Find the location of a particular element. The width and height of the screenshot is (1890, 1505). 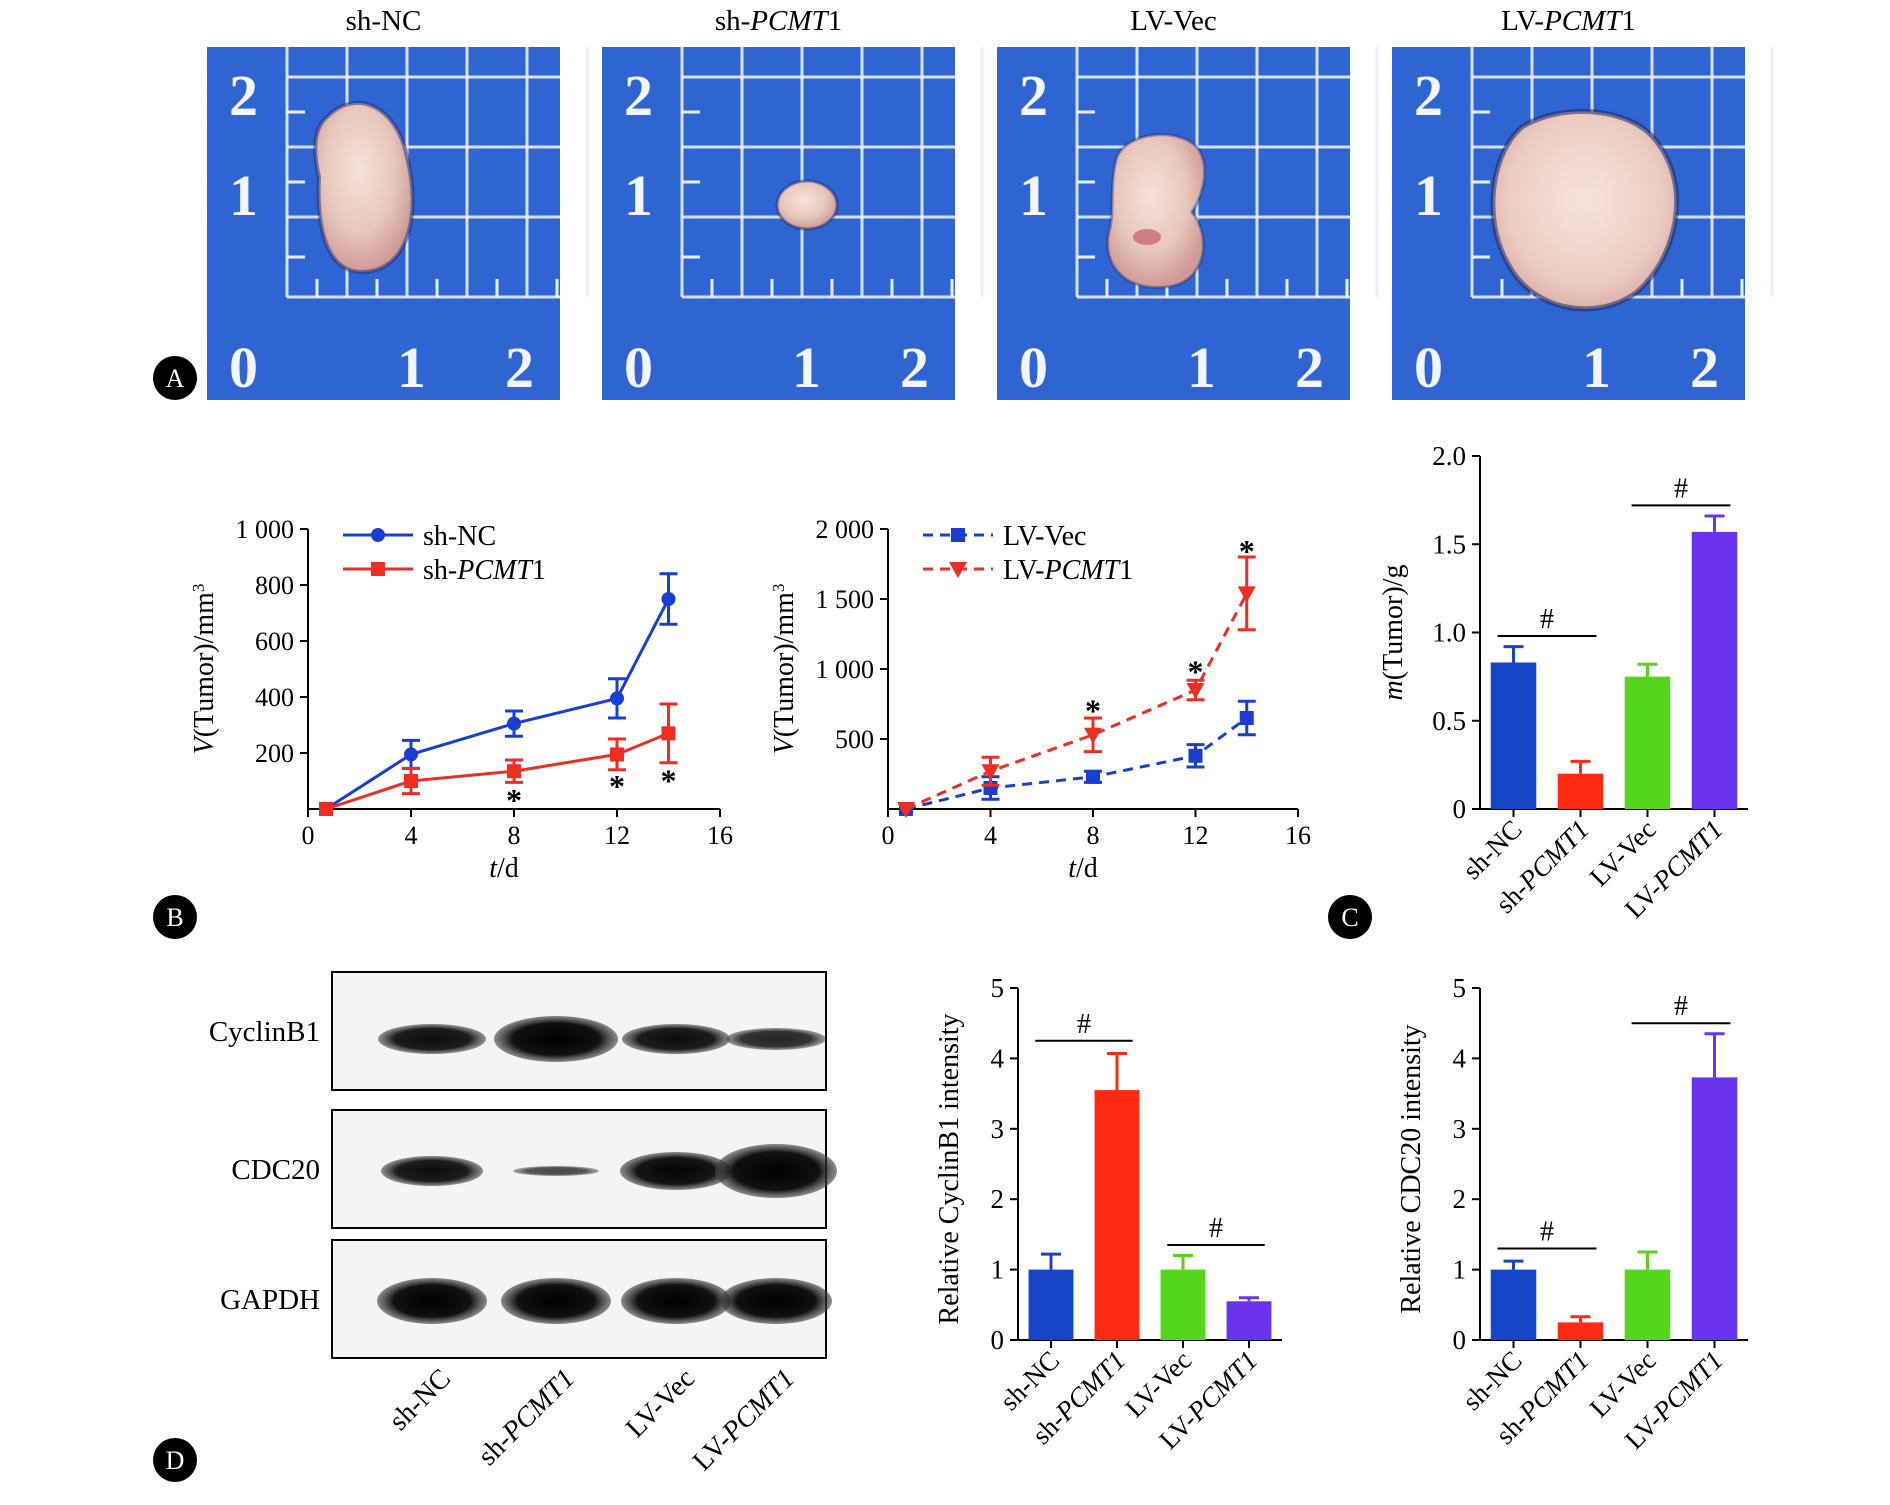

x-tick-label: 8 is located at coordinates (1093, 835).